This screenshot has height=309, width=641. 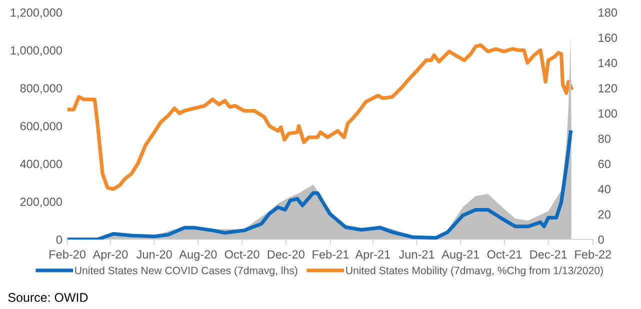 I want to click on y2-tick-label: 180, so click(x=608, y=12).